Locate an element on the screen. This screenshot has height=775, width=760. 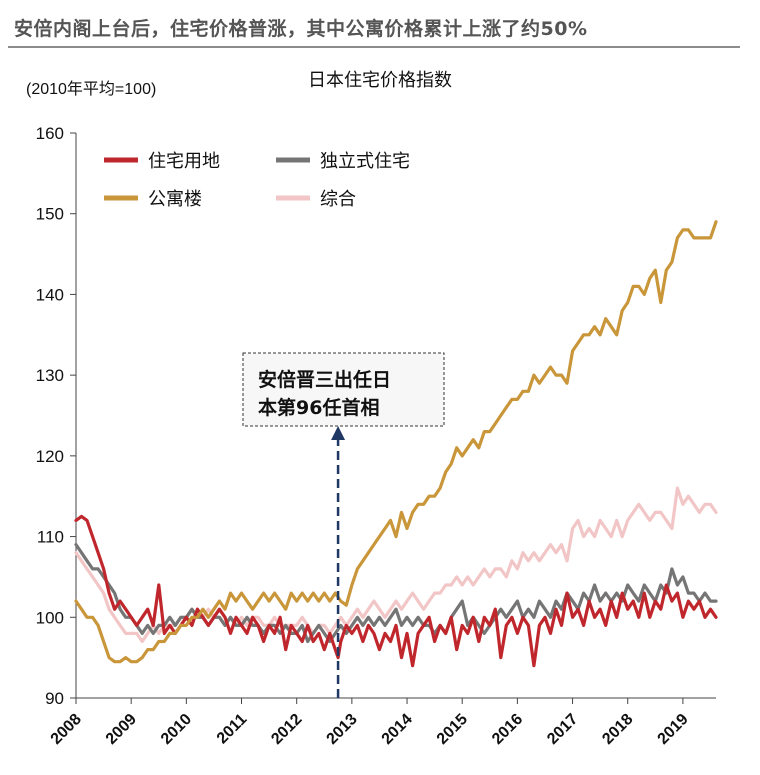
y-tick-label: 130 is located at coordinates (50, 375).